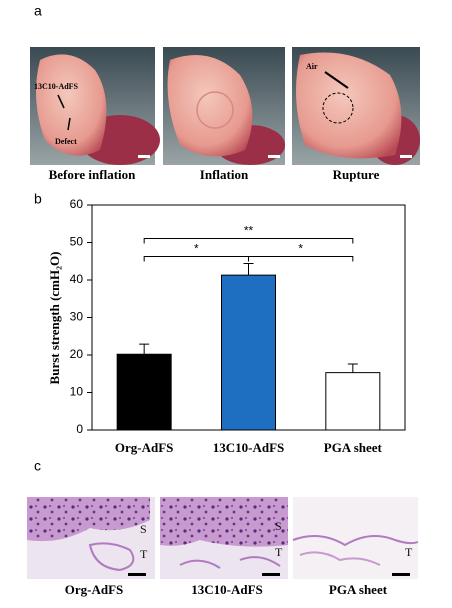  I want to click on histology-caption: Org-AdFS, so click(94, 589).